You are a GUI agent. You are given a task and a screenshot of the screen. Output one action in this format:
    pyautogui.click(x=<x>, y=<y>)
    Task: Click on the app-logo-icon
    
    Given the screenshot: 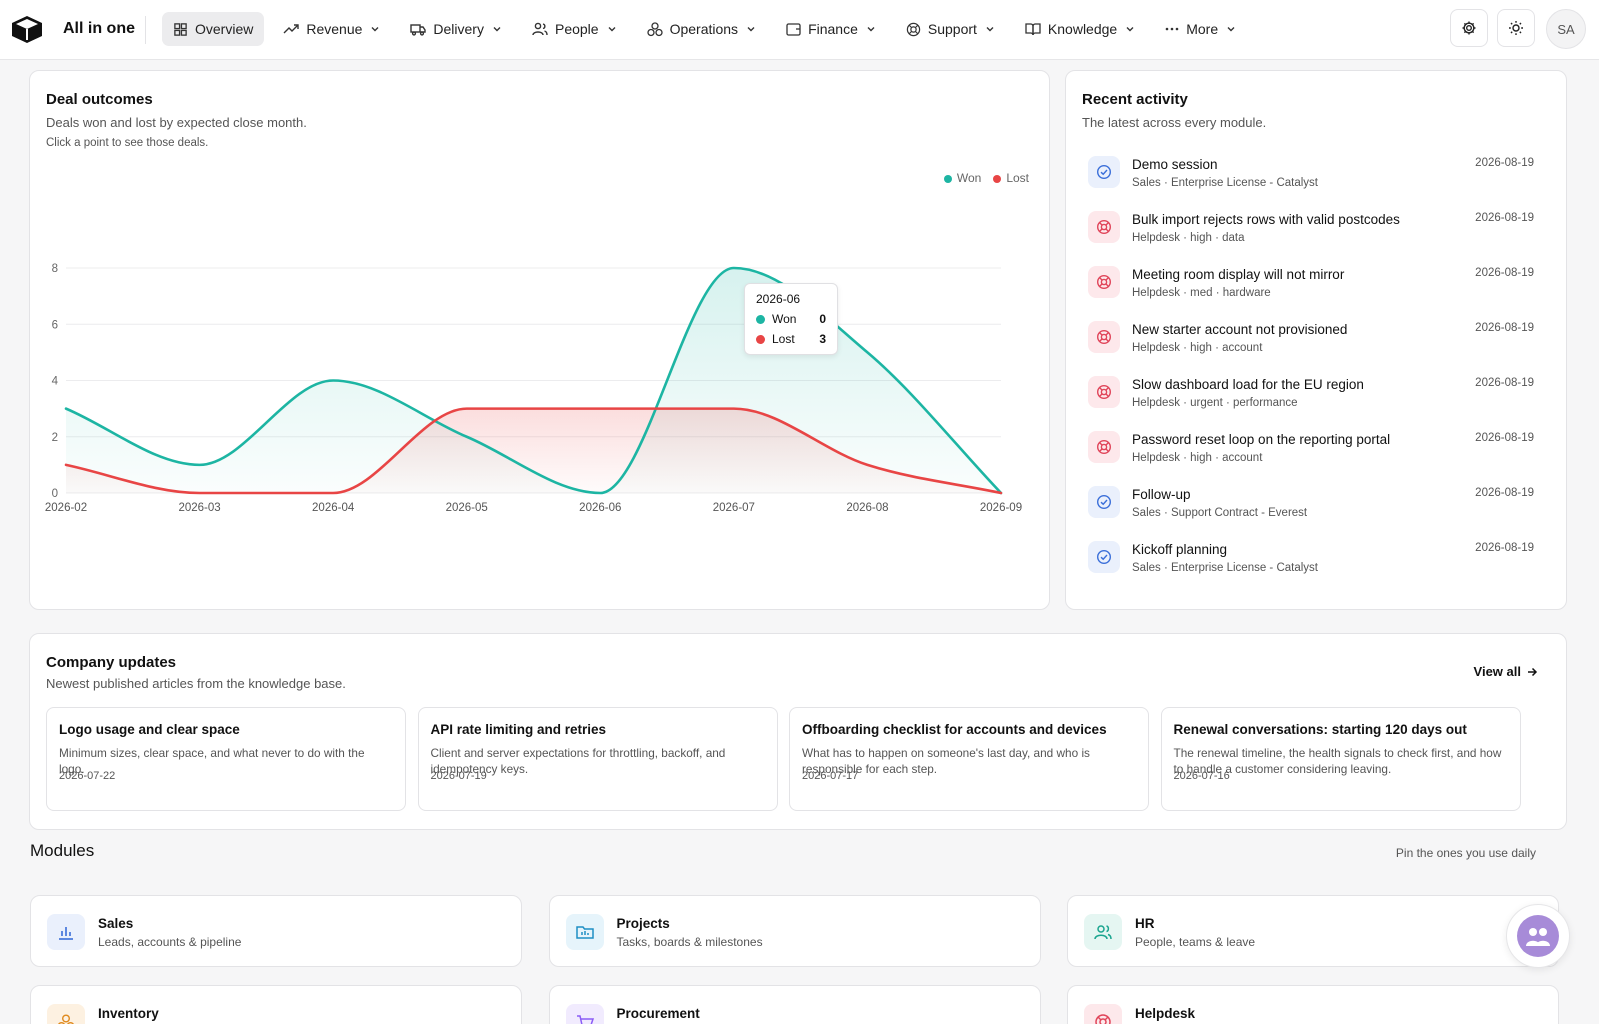 What is the action you would take?
    pyautogui.click(x=27, y=29)
    